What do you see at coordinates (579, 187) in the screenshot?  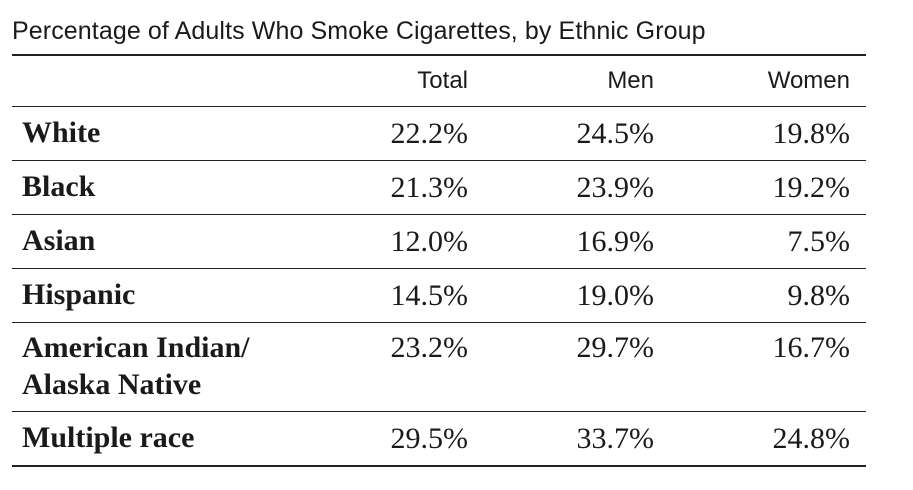 I see `cell-black-men: 23.9%` at bounding box center [579, 187].